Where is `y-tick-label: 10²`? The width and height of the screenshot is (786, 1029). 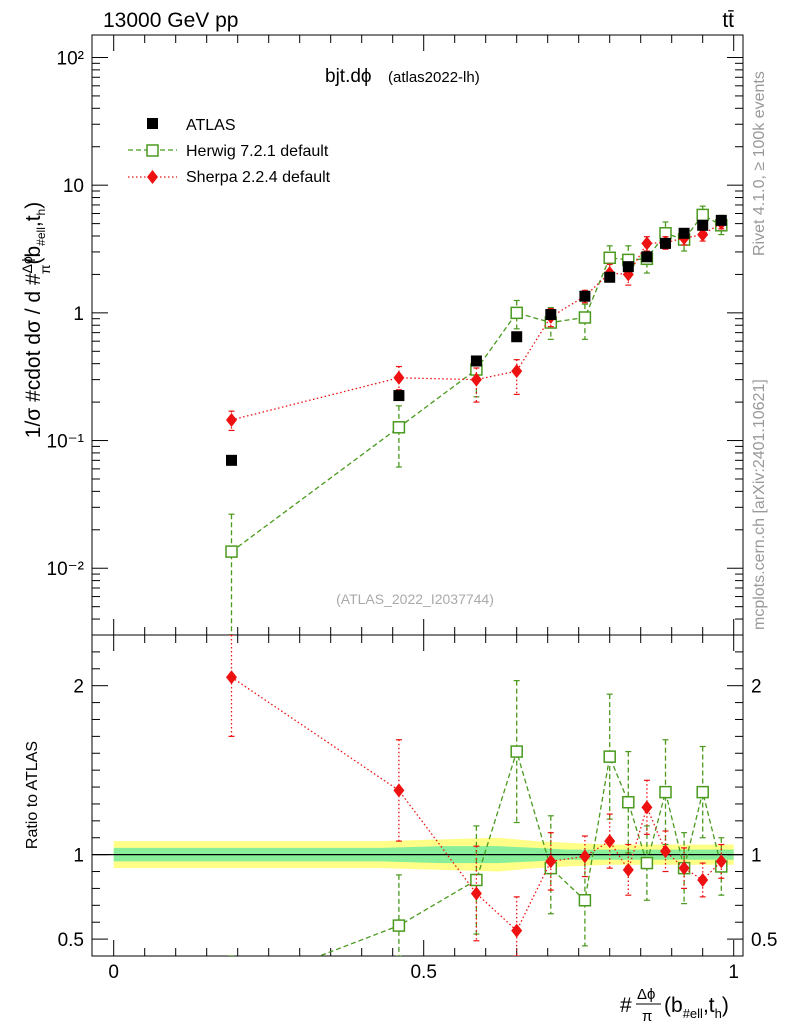 y-tick-label: 10² is located at coordinates (70, 58).